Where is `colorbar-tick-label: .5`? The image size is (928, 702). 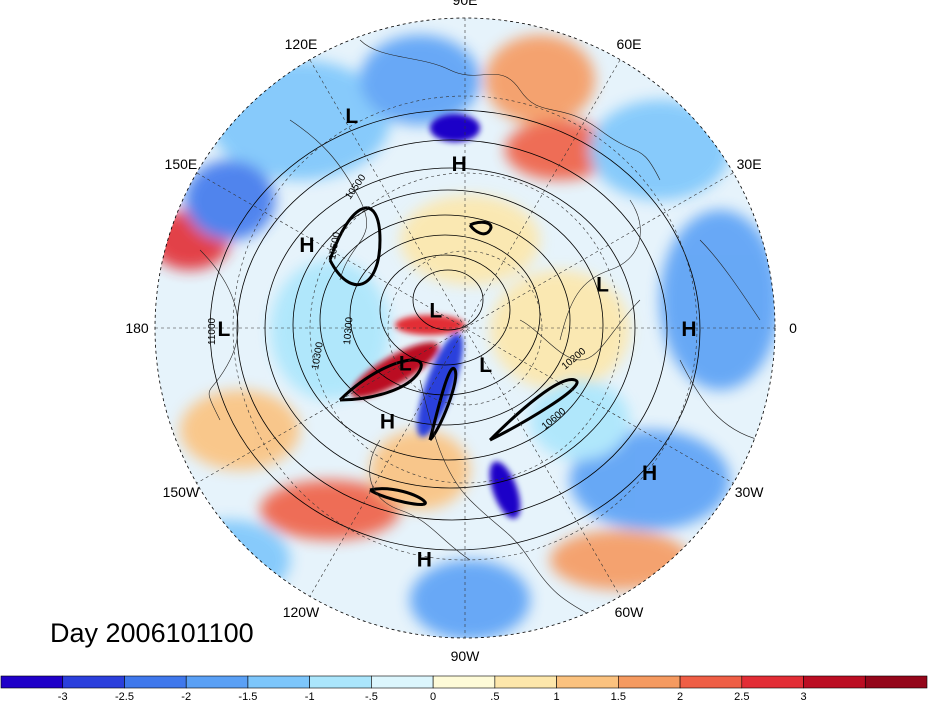
colorbar-tick-label: .5 is located at coordinates (494, 696).